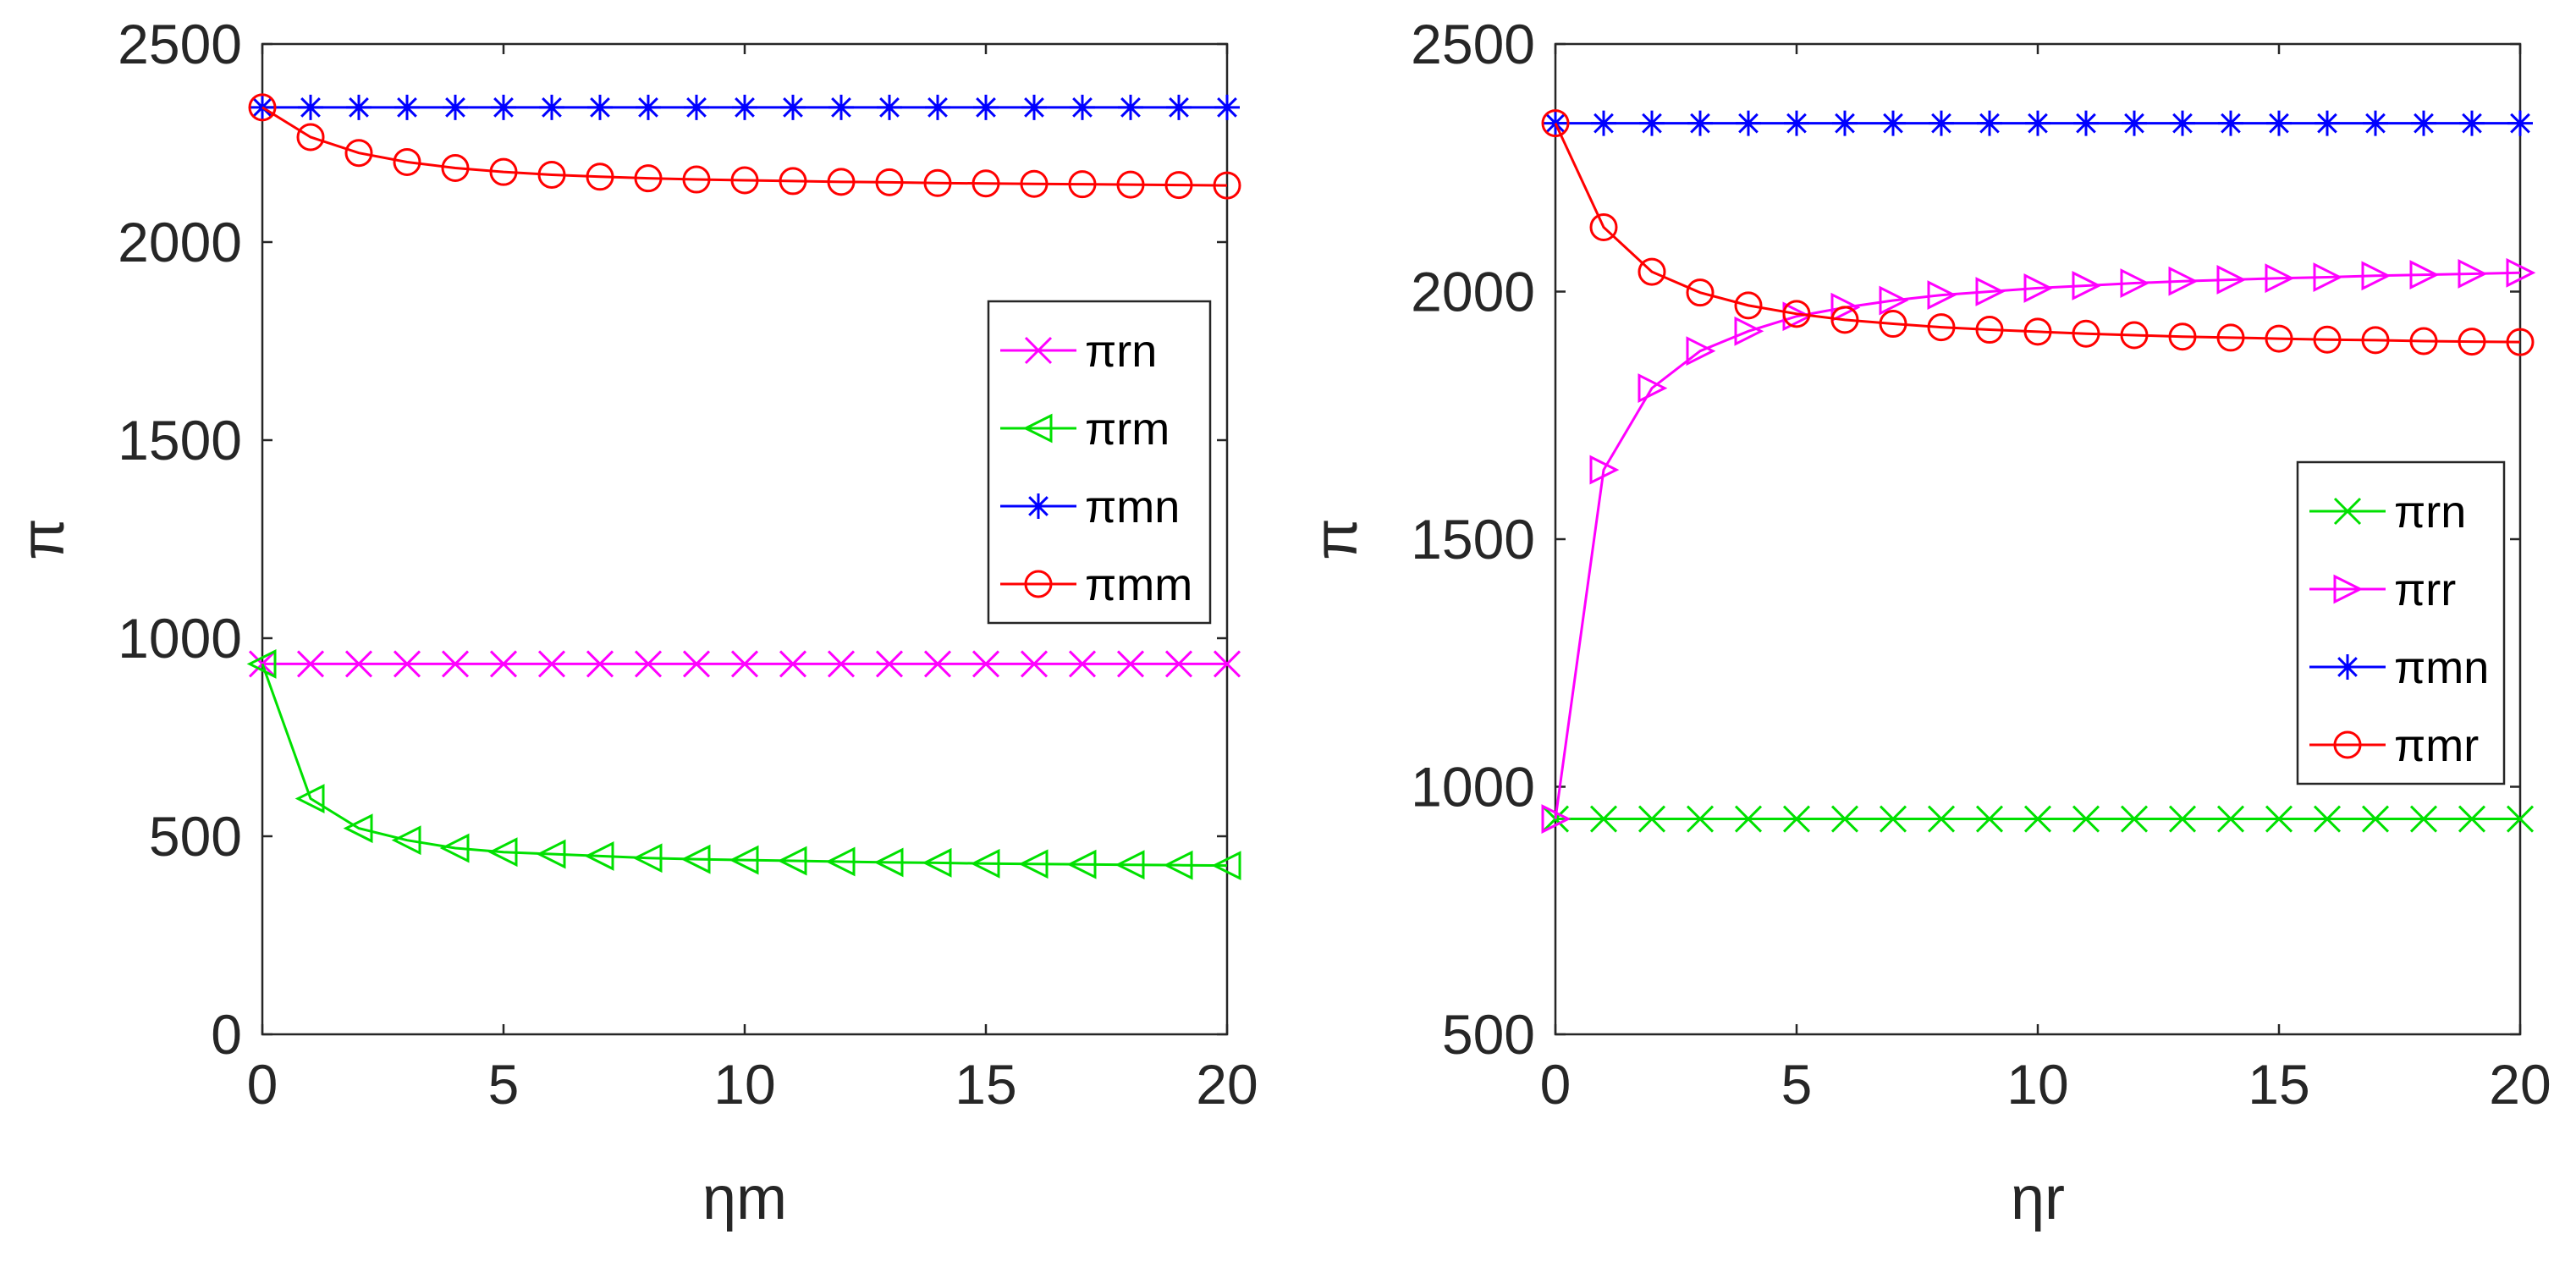 Image resolution: width=2576 pixels, height=1262 pixels. What do you see at coordinates (2401, 622) in the screenshot?
I see `legend: πrn πrr πmn πmr` at bounding box center [2401, 622].